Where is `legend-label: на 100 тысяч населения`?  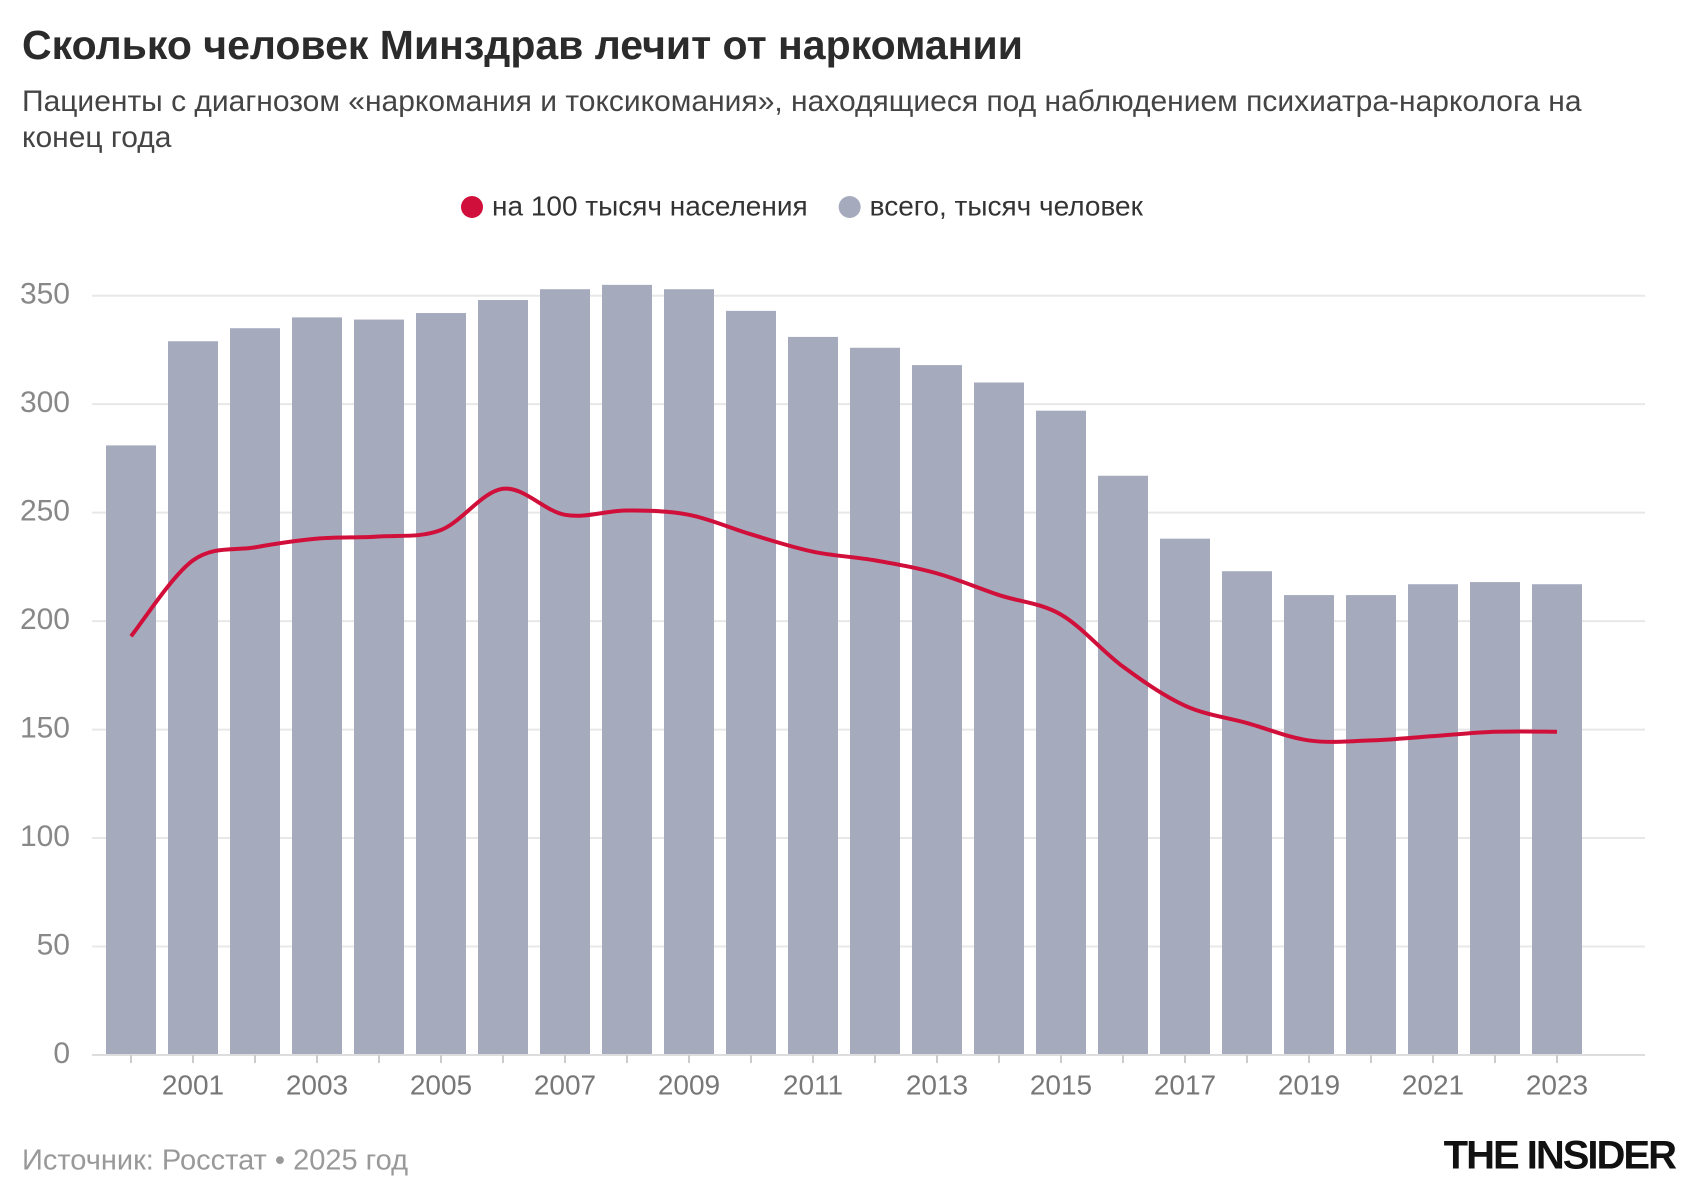
legend-label: на 100 тысяч населения is located at coordinates (650, 205).